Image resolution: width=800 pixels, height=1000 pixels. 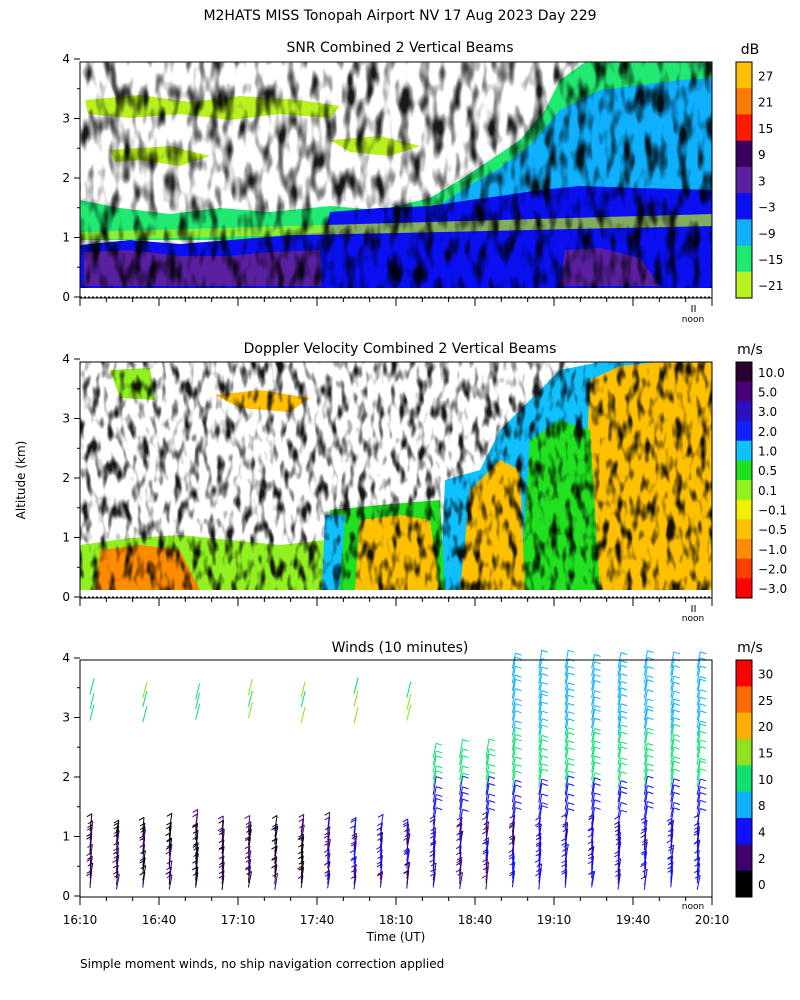 I want to click on colorbar-tick-label: 21, so click(x=765, y=103).